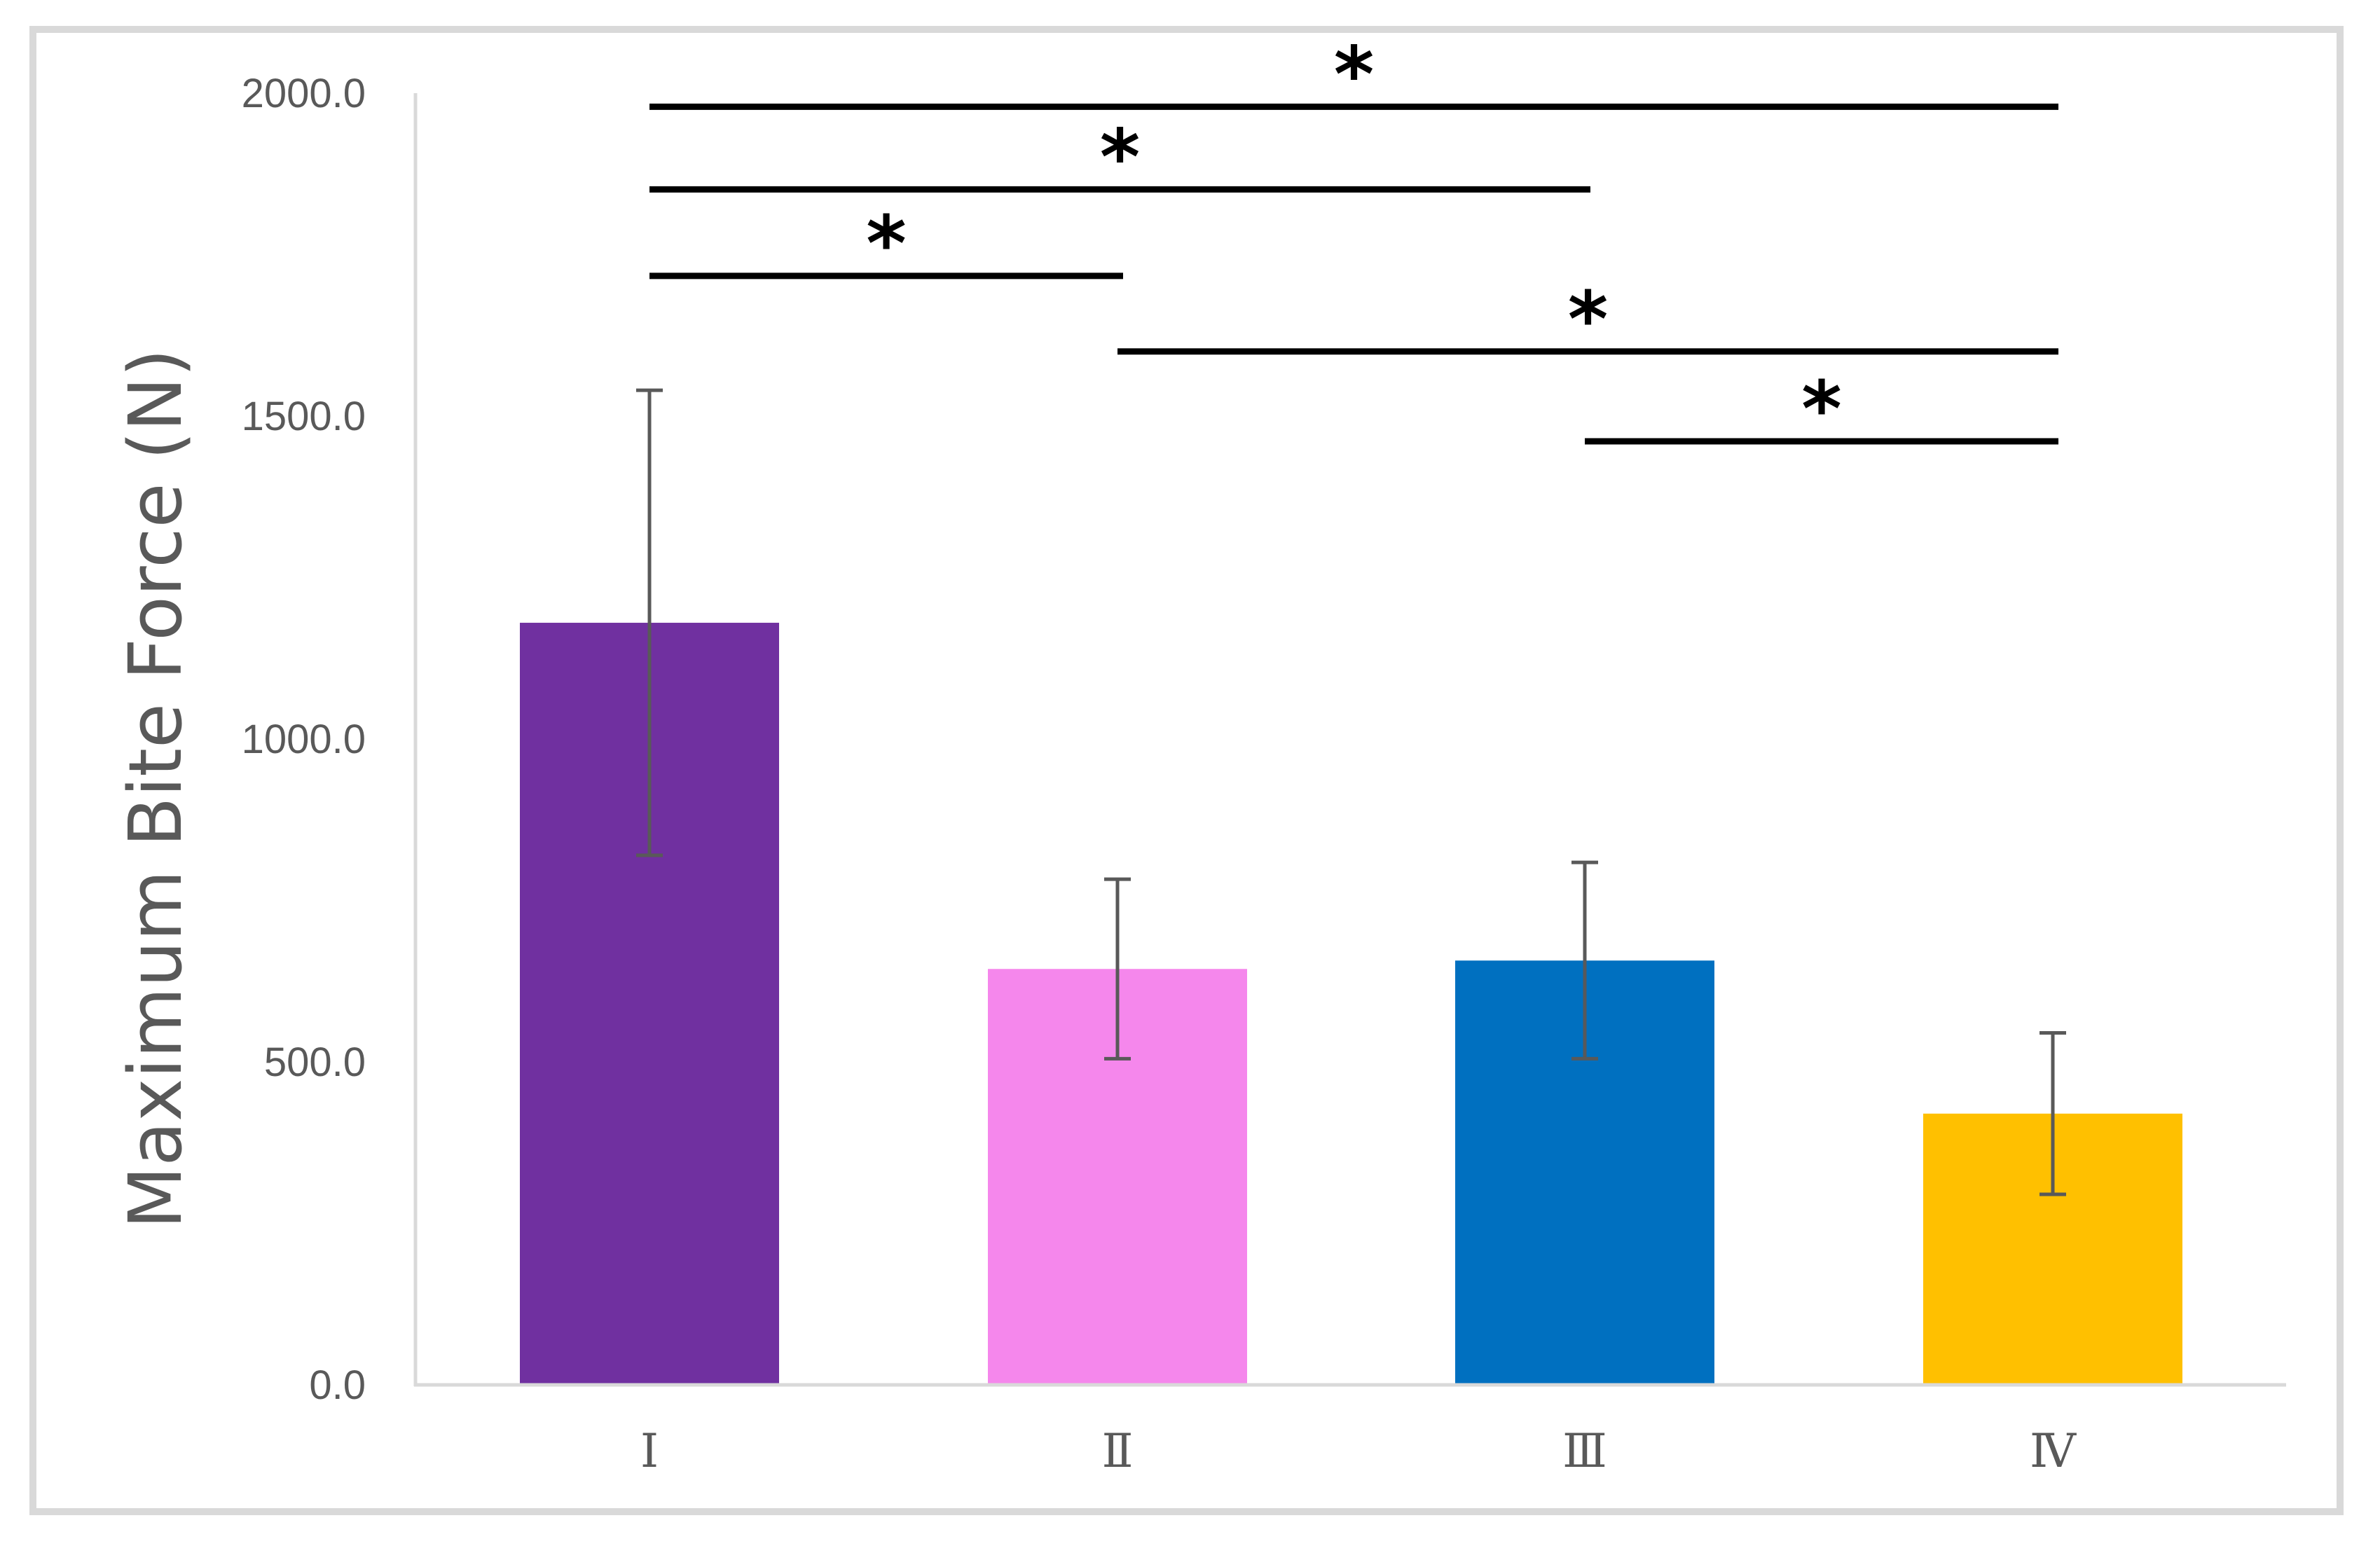 This screenshot has height=1553, width=2380. Describe the element at coordinates (1358, 1451) in the screenshot. I see `x-axis-category-labels: Ⅰ Ⅱ Ⅲ Ⅳ` at that location.